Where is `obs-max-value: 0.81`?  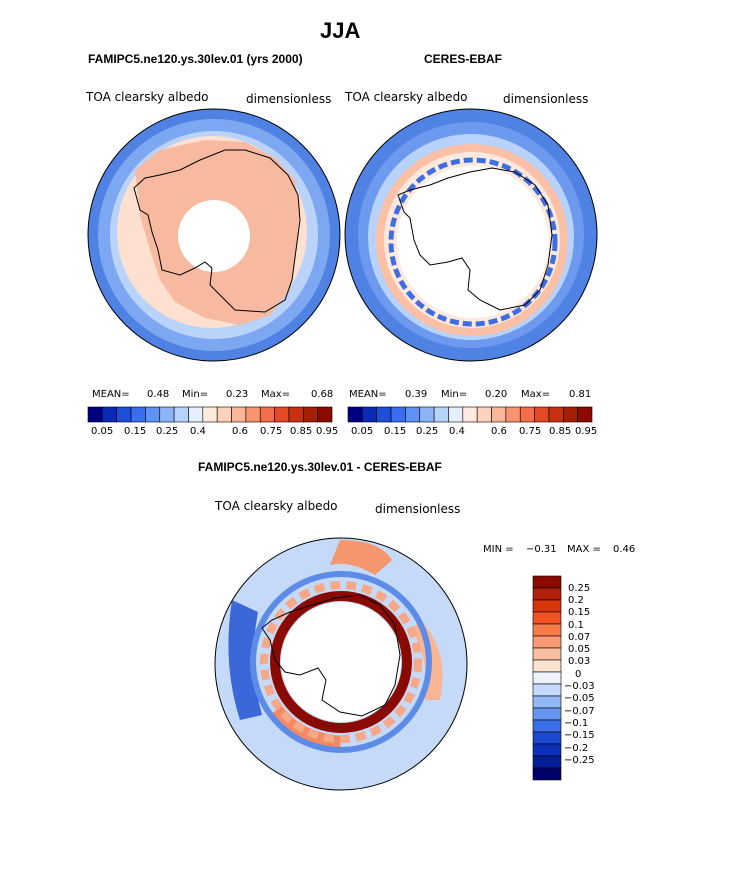
obs-max-value: 0.81 is located at coordinates (580, 394).